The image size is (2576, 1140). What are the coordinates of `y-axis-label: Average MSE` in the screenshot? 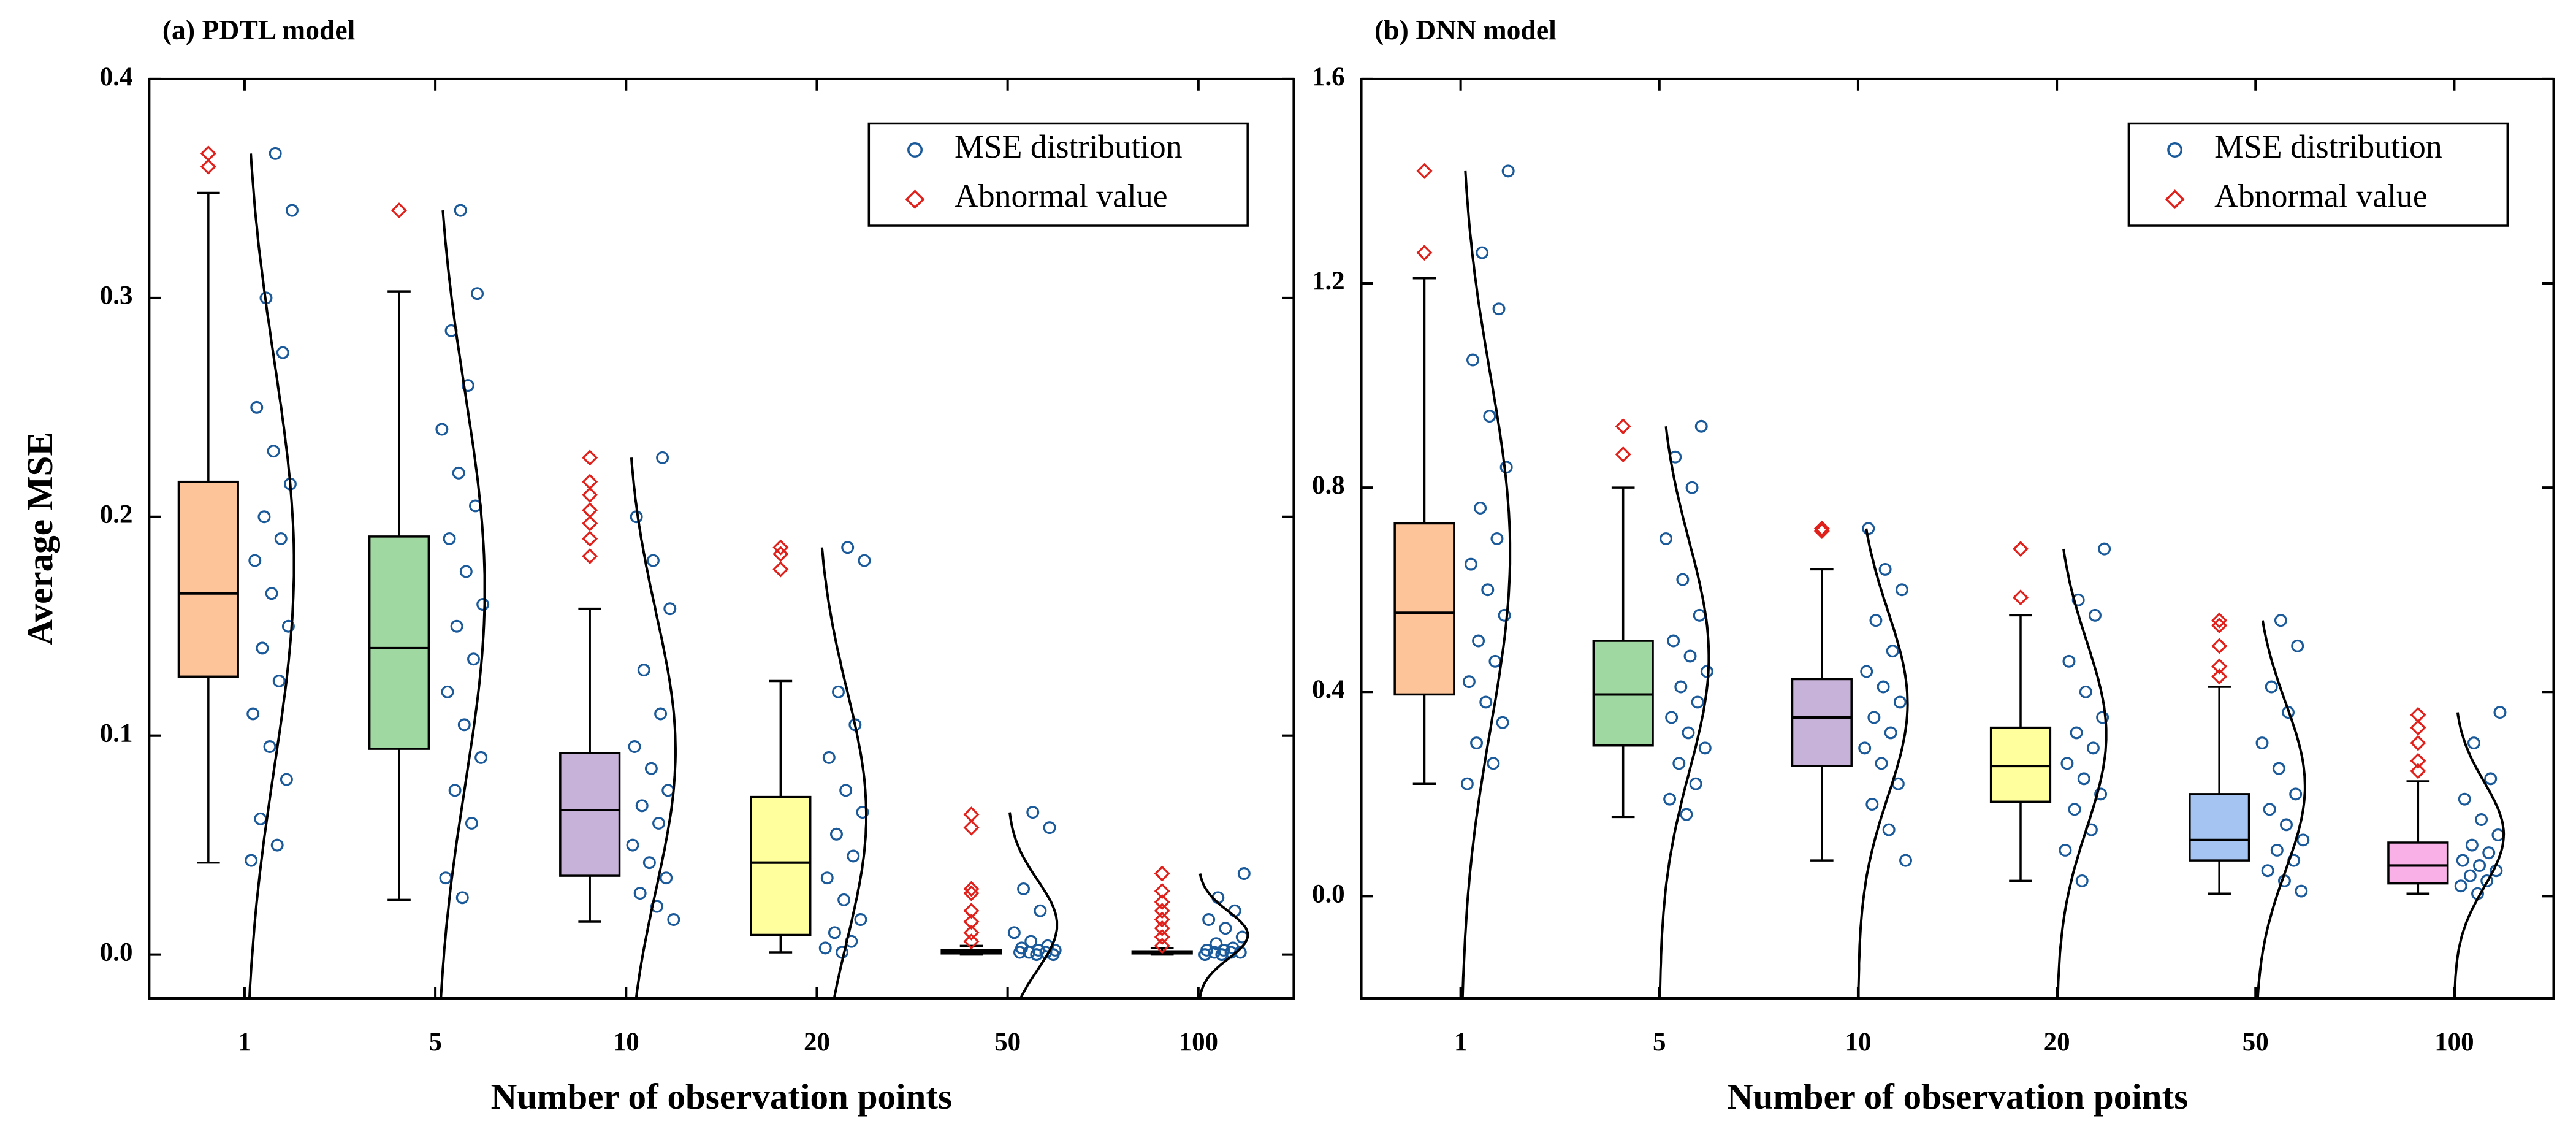 It's located at (40, 538).